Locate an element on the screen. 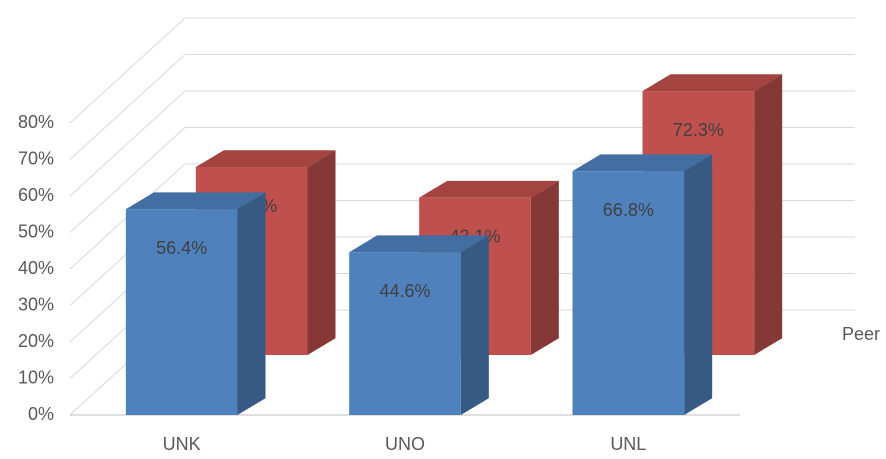 Image resolution: width=886 pixels, height=459 pixels. y-tick-label: 10% is located at coordinates (36, 377).